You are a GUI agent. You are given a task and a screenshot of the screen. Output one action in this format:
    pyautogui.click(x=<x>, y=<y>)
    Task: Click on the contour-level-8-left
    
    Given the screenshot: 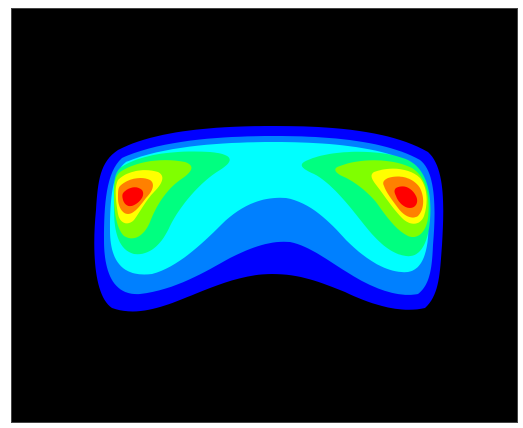 What is the action you would take?
    pyautogui.click(x=133, y=197)
    